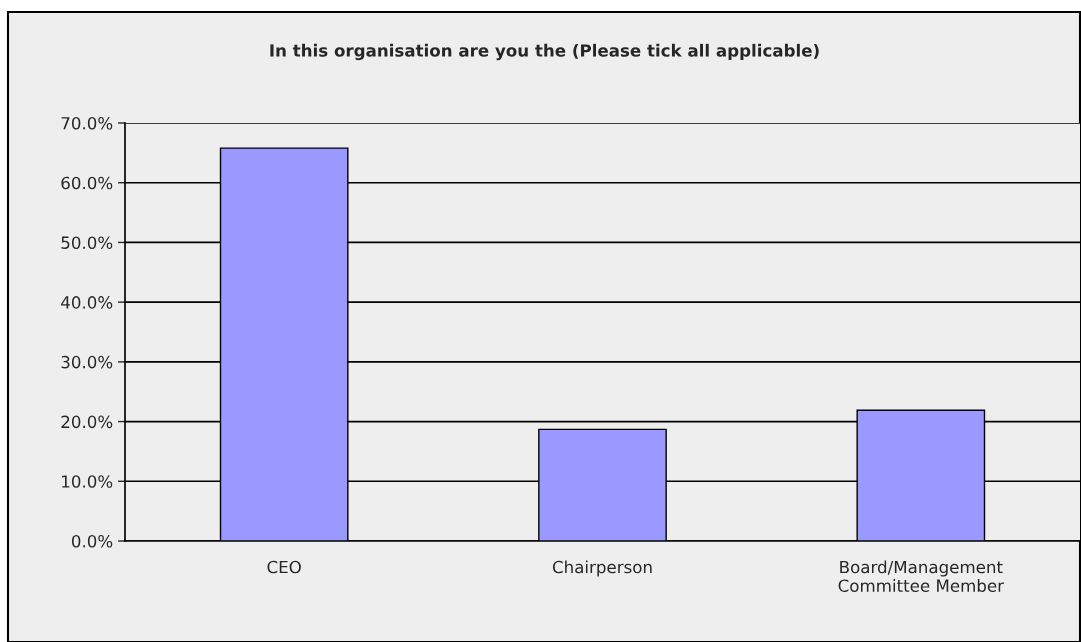  I want to click on y-tick-label: 10.0%, so click(87, 481).